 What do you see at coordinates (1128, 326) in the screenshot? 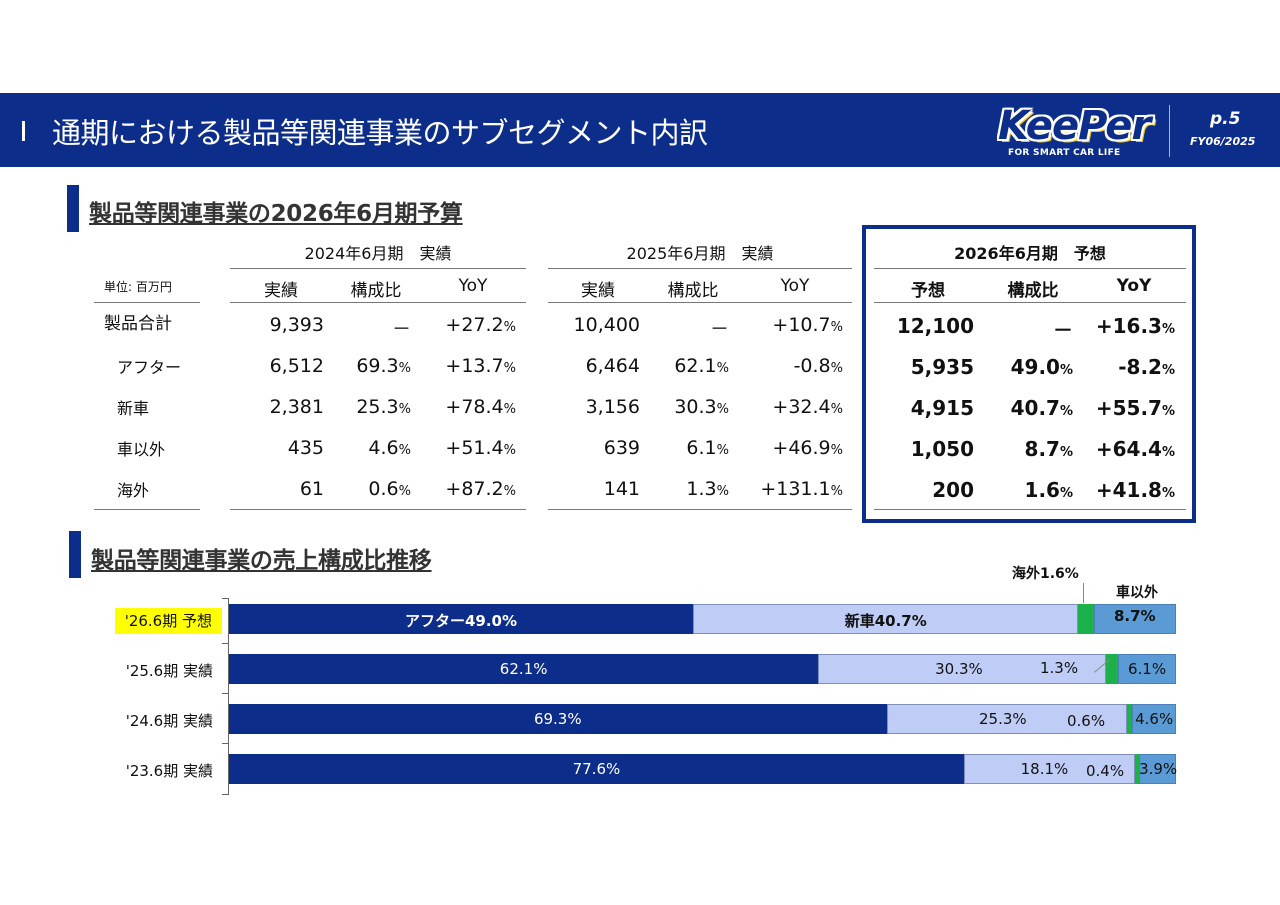
I see `cell-value: +16.3` at bounding box center [1128, 326].